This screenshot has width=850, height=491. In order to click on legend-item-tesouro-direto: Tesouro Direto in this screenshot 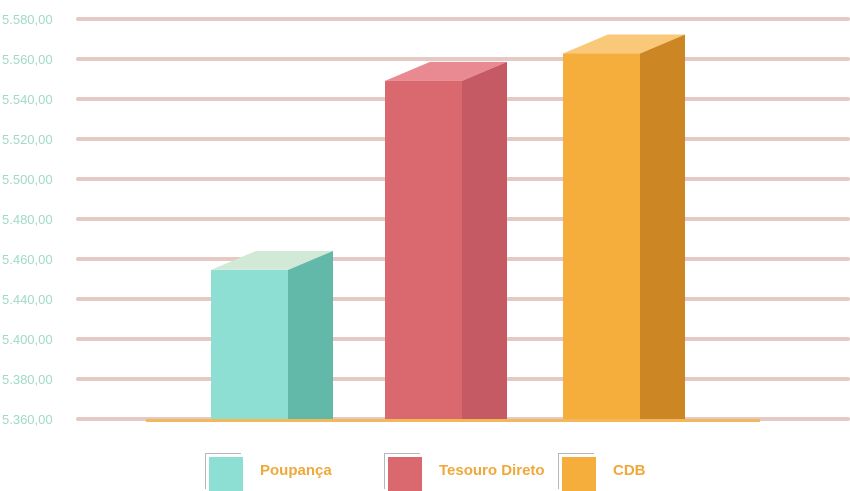, I will do `click(464, 469)`.